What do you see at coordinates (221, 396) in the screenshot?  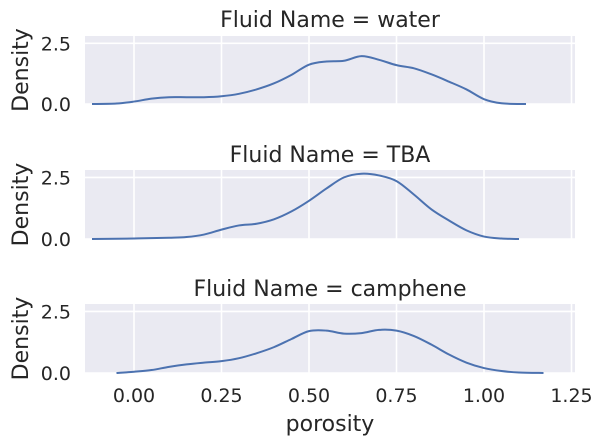 I see `x-tick-label: 0.25` at bounding box center [221, 396].